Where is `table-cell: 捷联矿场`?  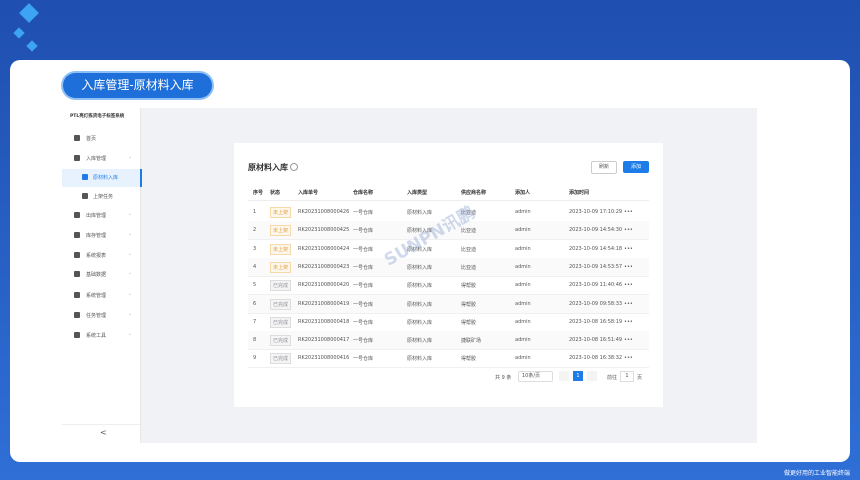 table-cell: 捷联矿场 is located at coordinates (471, 341).